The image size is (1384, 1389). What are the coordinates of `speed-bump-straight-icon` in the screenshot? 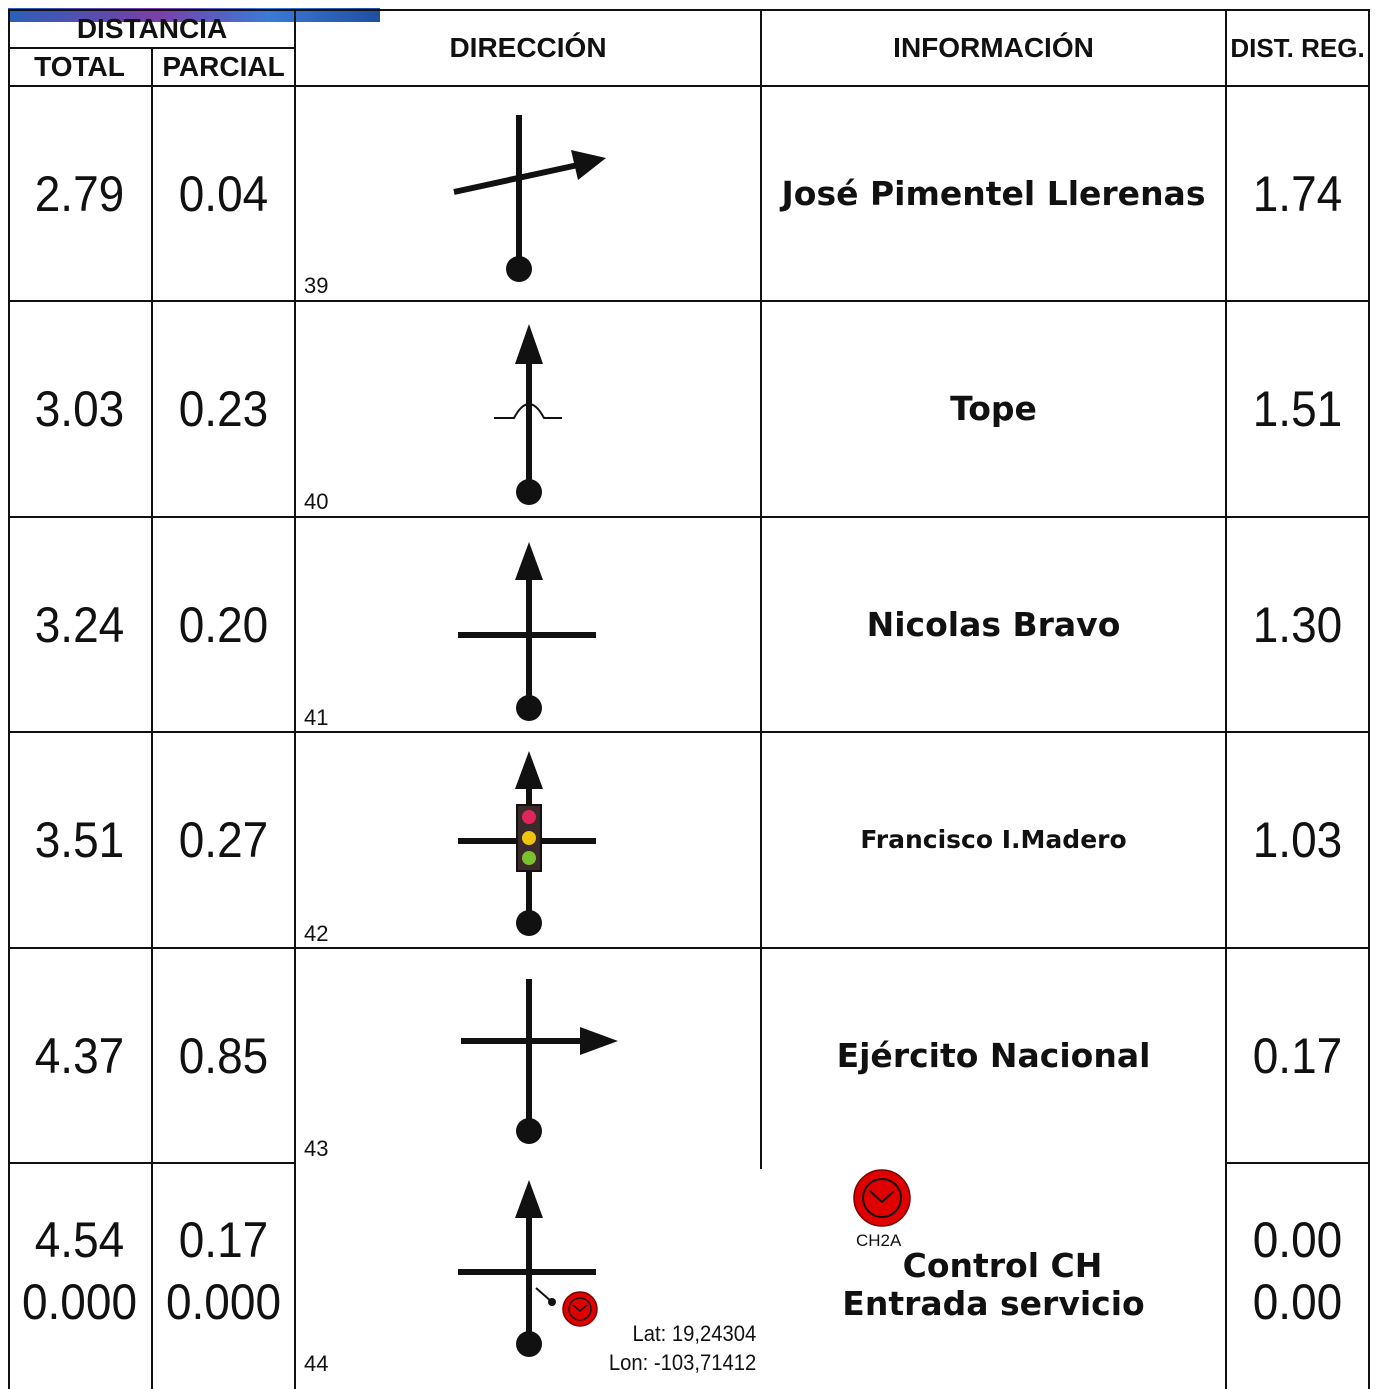 It's located at (528, 414).